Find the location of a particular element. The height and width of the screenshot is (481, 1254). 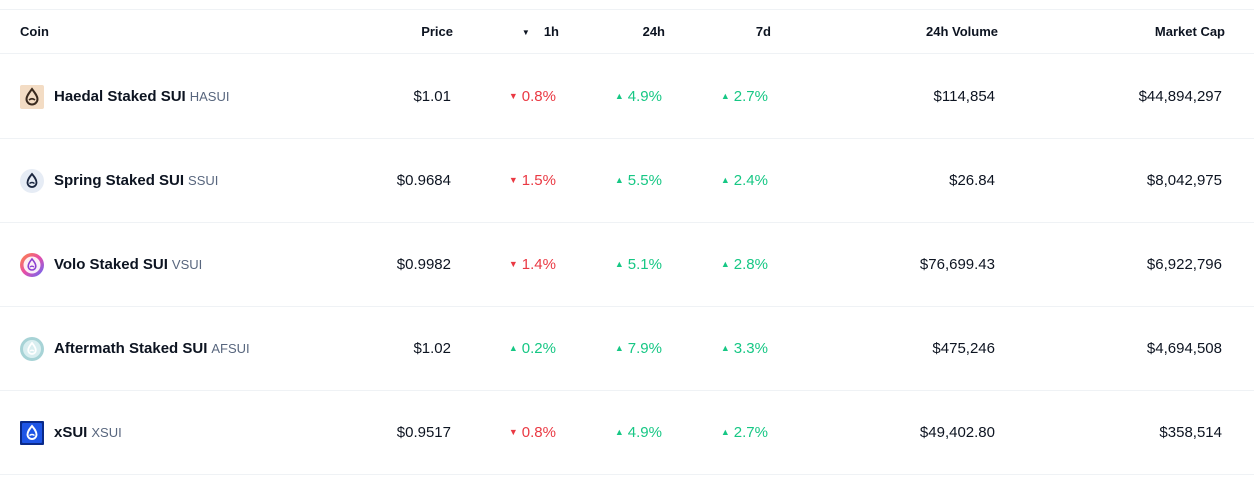

coin-volume: $26.84 is located at coordinates (972, 180).